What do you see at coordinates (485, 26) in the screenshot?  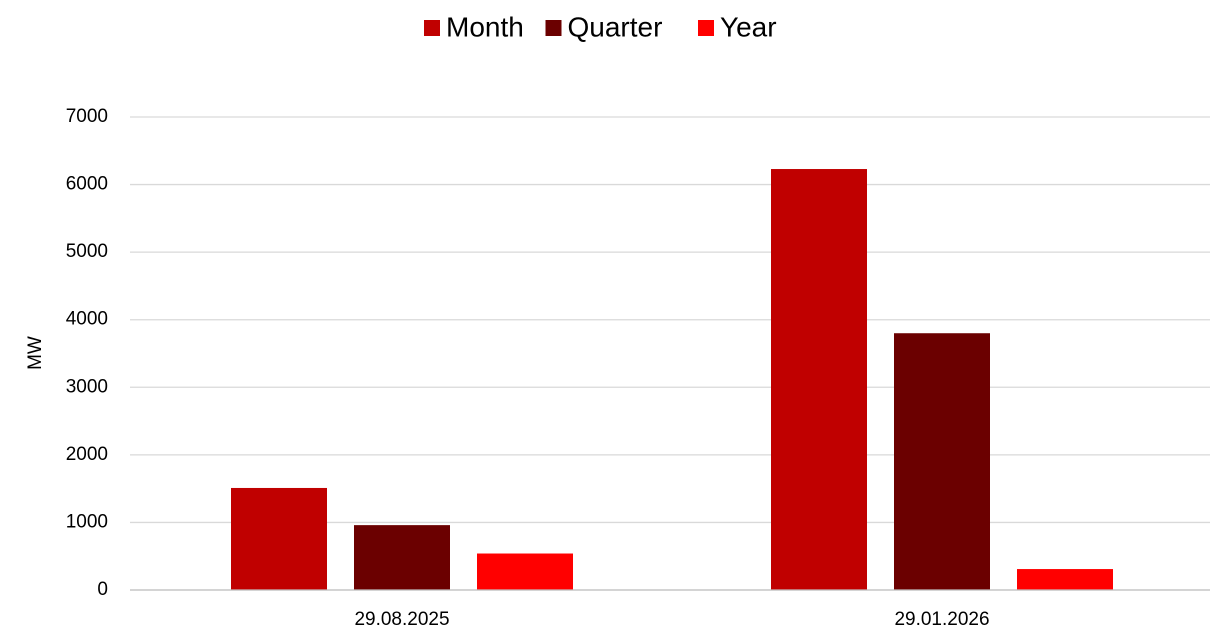 I see `legend-label: Month` at bounding box center [485, 26].